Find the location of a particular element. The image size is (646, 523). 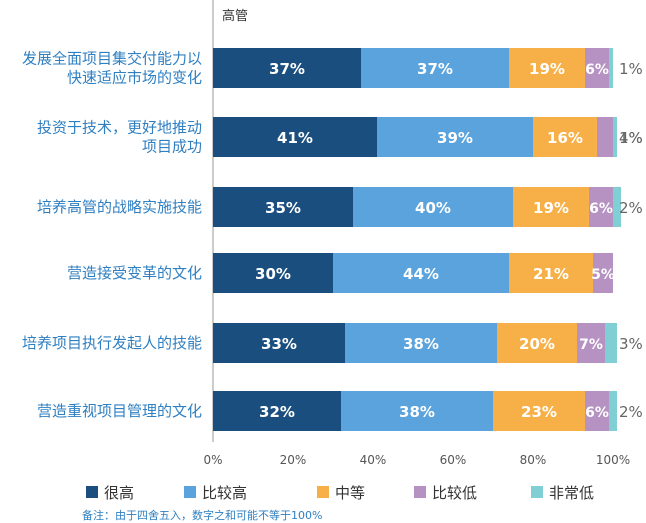

x-tick-label: 20% is located at coordinates (293, 460).